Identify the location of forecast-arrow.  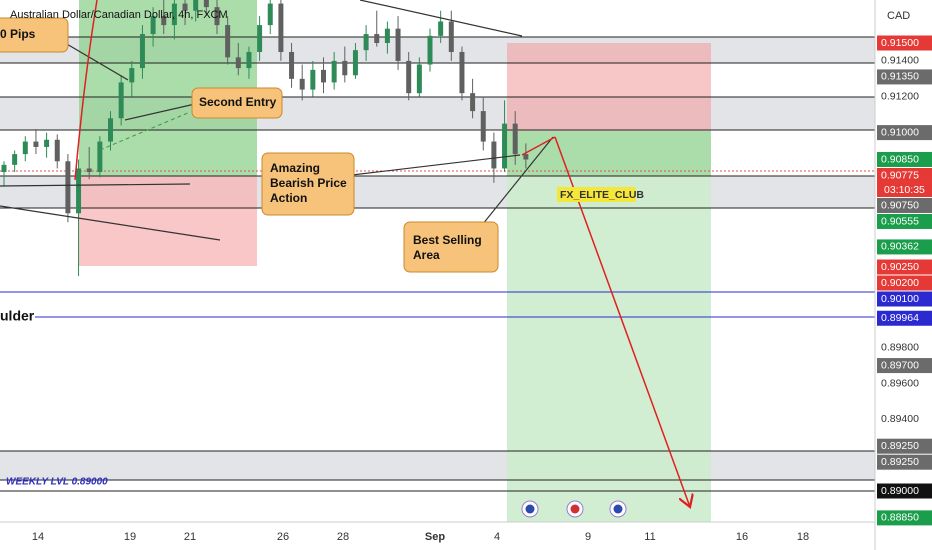
(538, 146).